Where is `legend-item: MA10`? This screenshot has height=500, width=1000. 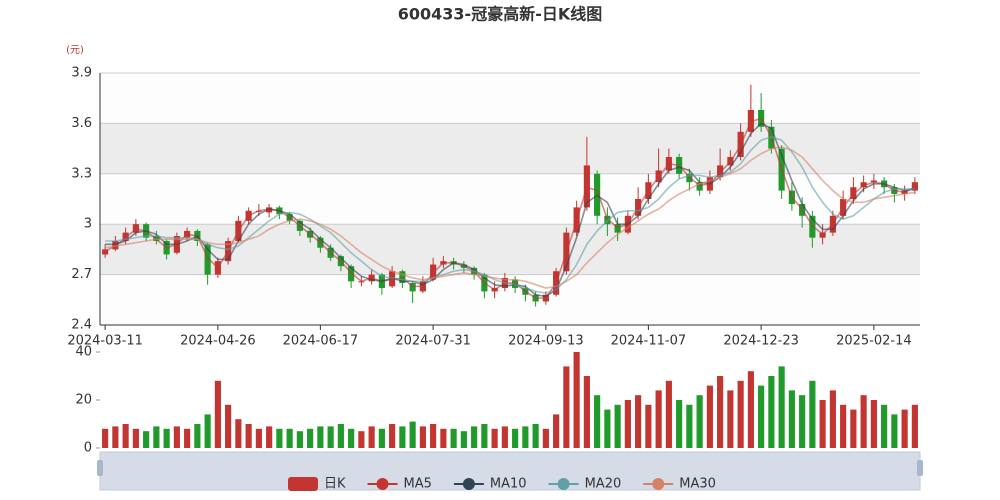 legend-item: MA10 is located at coordinates (490, 484).